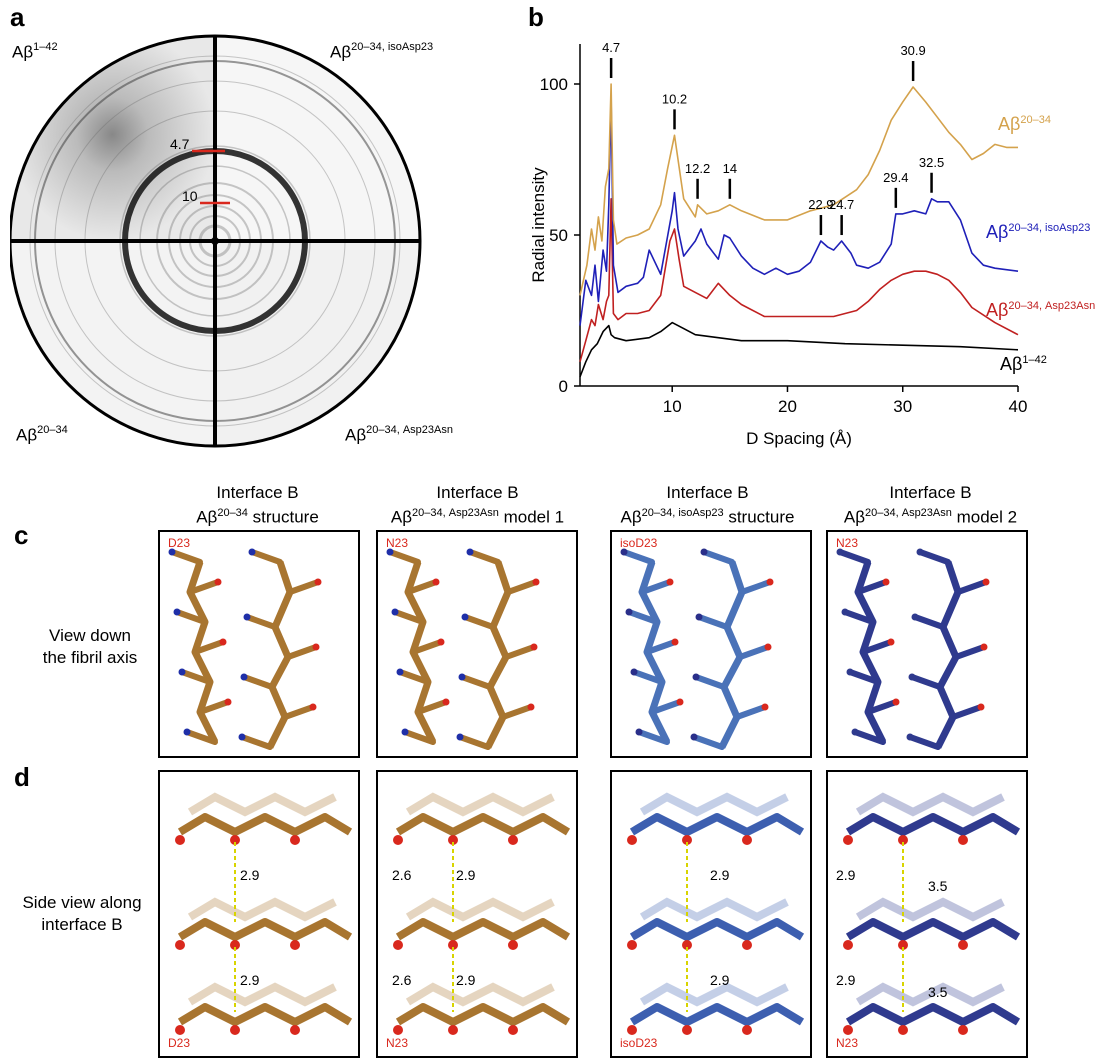 This screenshot has width=1113, height=1058. I want to click on peak-label: 14, so click(730, 168).